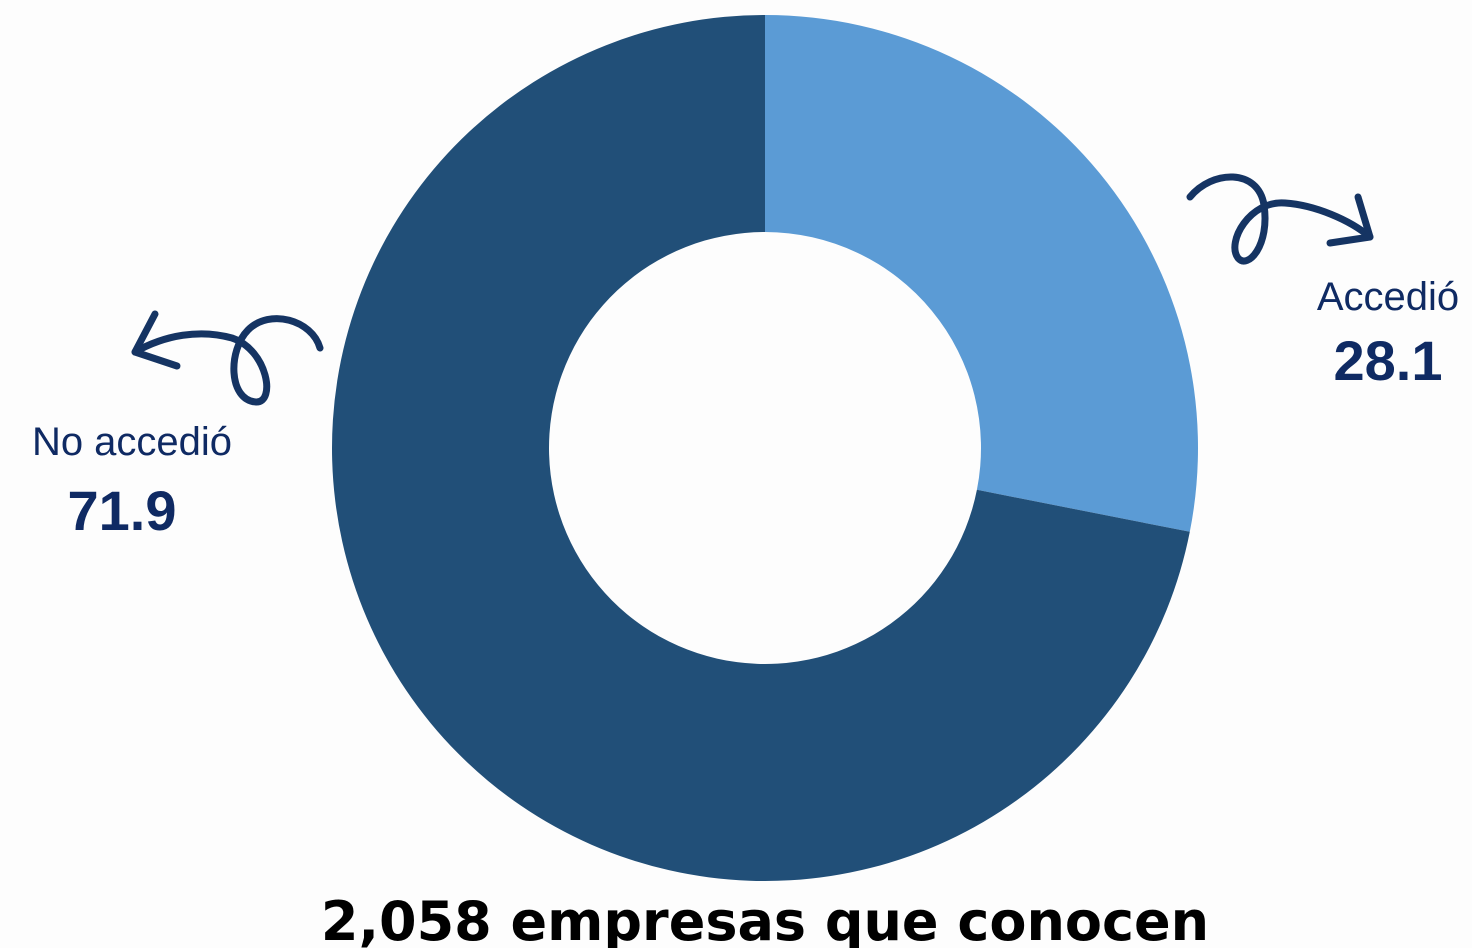 The height and width of the screenshot is (948, 1472). I want to click on slice-label-accedio: Accedió, so click(1388, 297).